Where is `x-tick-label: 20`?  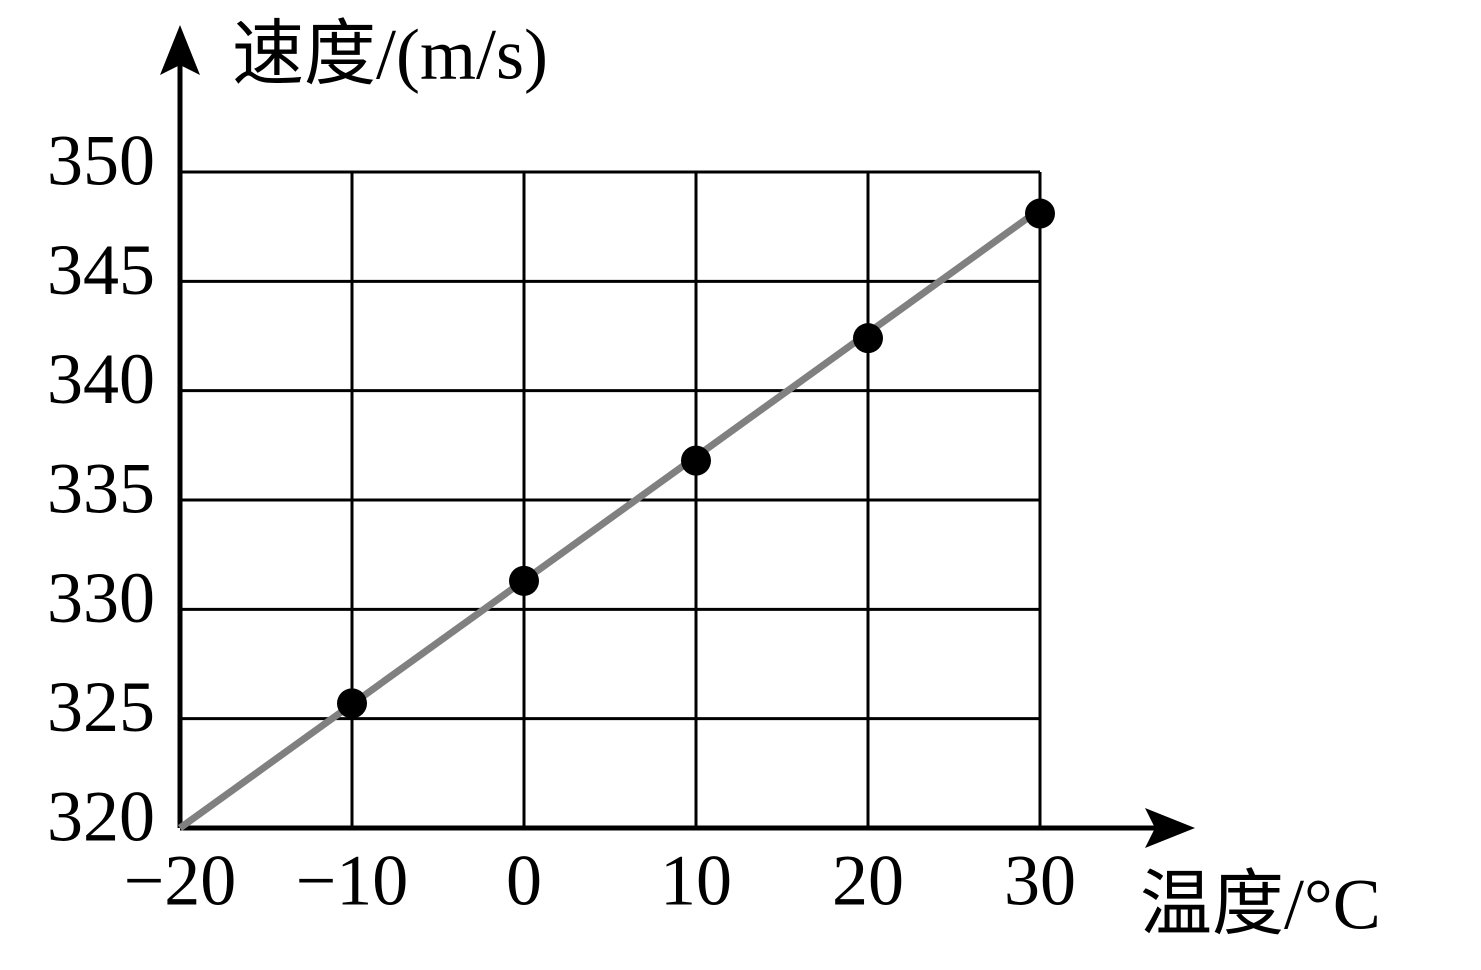 x-tick-label: 20 is located at coordinates (868, 881).